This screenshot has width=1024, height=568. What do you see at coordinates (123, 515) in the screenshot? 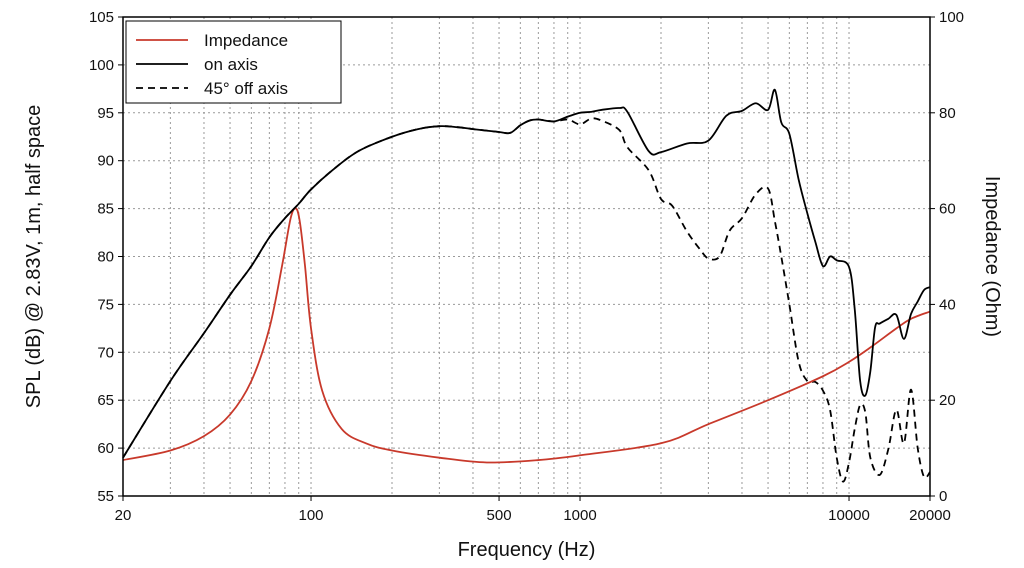
I see `x-tick-label: 20` at bounding box center [123, 515].